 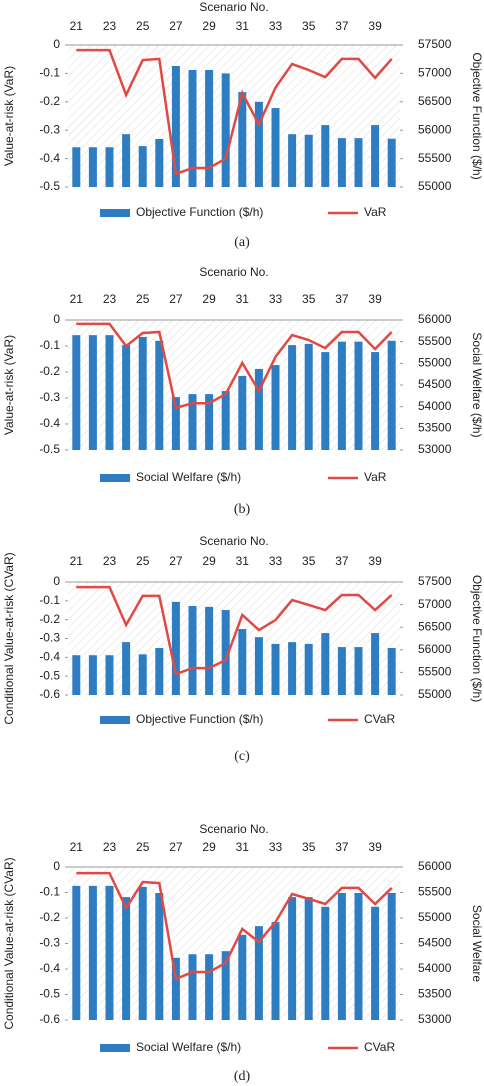 What do you see at coordinates (375, 212) in the screenshot?
I see `legend-label: VaR` at bounding box center [375, 212].